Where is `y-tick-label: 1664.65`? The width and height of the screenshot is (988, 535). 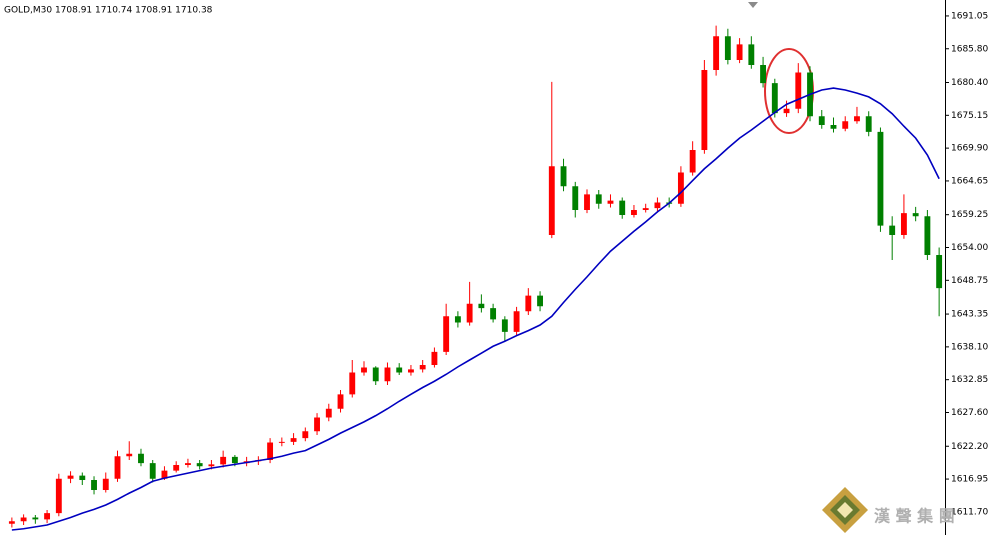
y-tick-label: 1664.65 is located at coordinates (969, 181).